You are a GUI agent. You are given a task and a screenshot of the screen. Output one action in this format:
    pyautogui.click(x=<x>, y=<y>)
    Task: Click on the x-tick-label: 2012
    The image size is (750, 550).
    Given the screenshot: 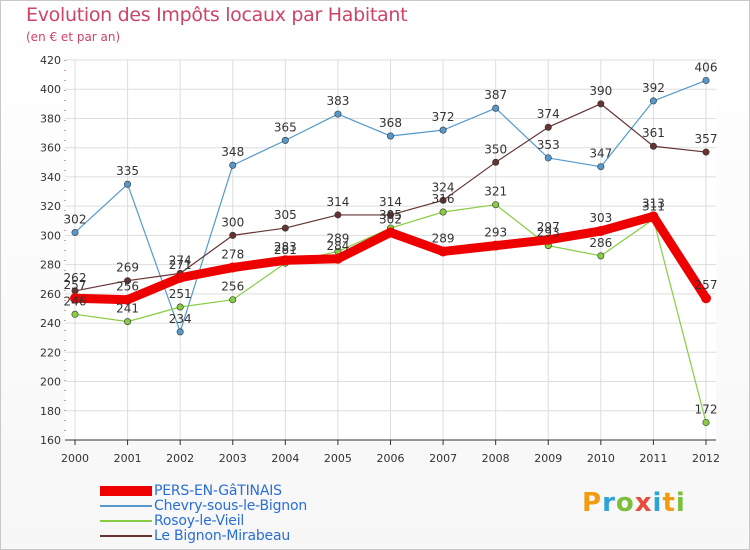 What is the action you would take?
    pyautogui.click(x=706, y=458)
    